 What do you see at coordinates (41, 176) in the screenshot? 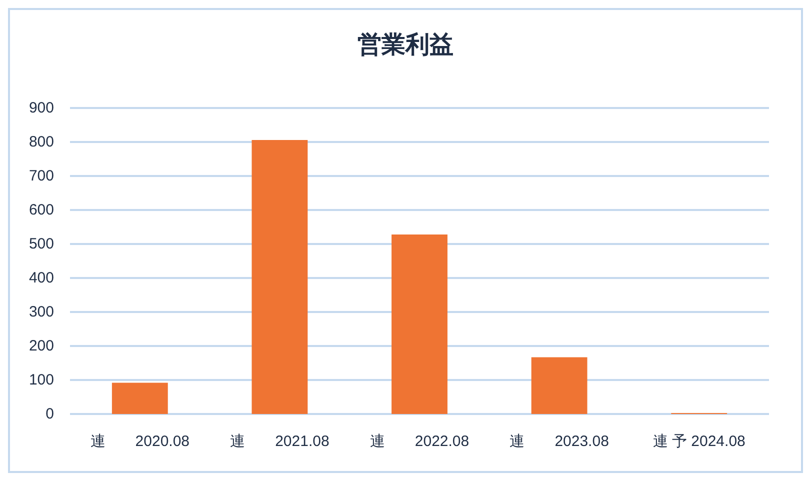
I see `y-tick-label: 700` at bounding box center [41, 176].